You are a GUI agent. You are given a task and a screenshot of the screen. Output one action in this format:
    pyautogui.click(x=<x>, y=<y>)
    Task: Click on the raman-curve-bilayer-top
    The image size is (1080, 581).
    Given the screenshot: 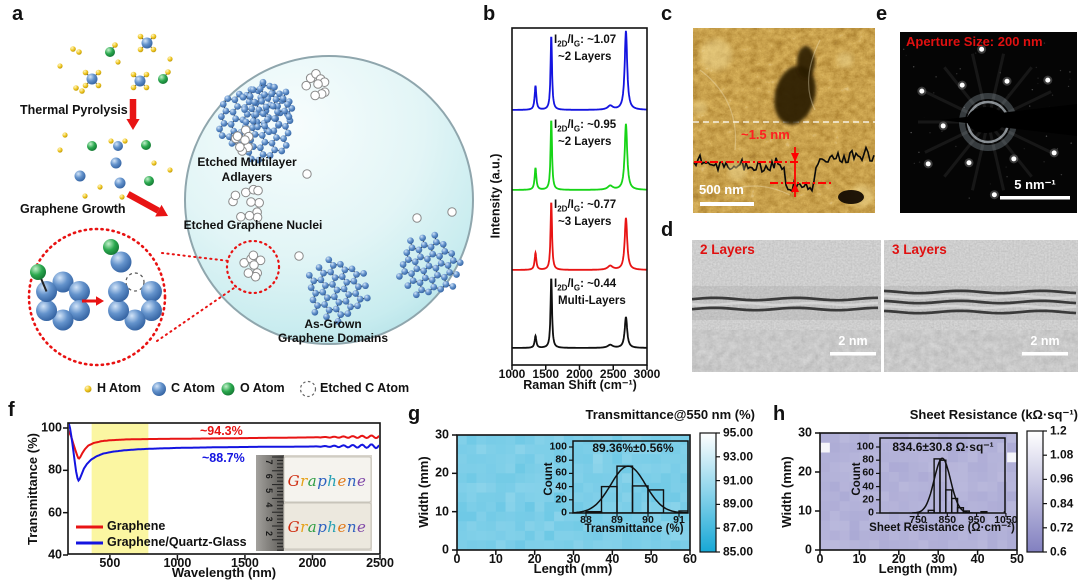 What is the action you would take?
    pyautogui.click(x=579, y=70)
    